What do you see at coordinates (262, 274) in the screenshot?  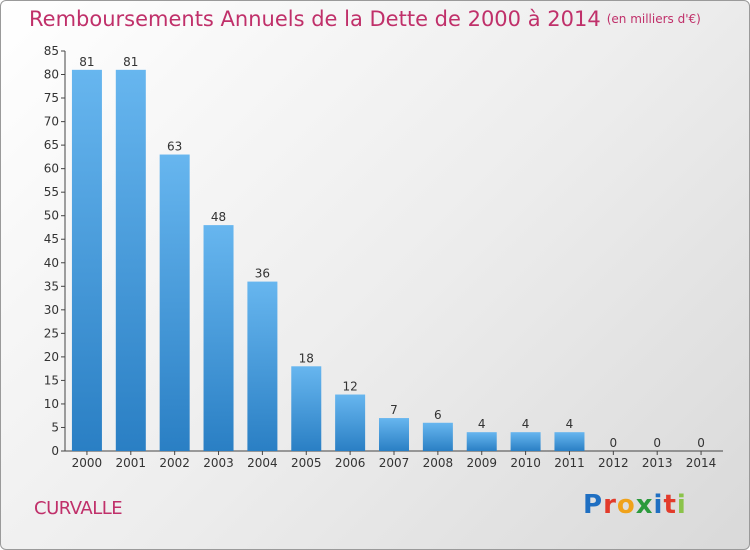 I see `data-label-2004: 36` at bounding box center [262, 274].